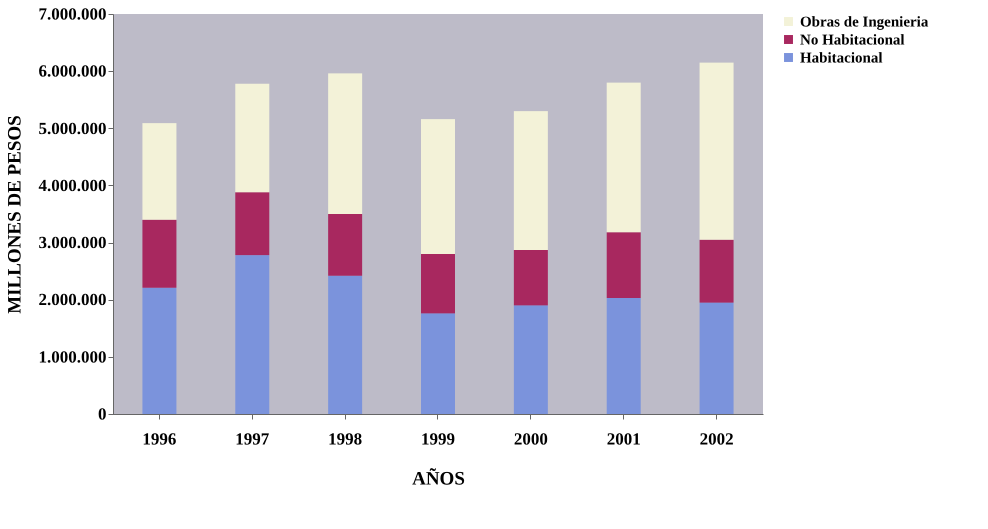 This screenshot has height=529, width=988. Describe the element at coordinates (102, 414) in the screenshot. I see `y-tick-label: 0` at that location.